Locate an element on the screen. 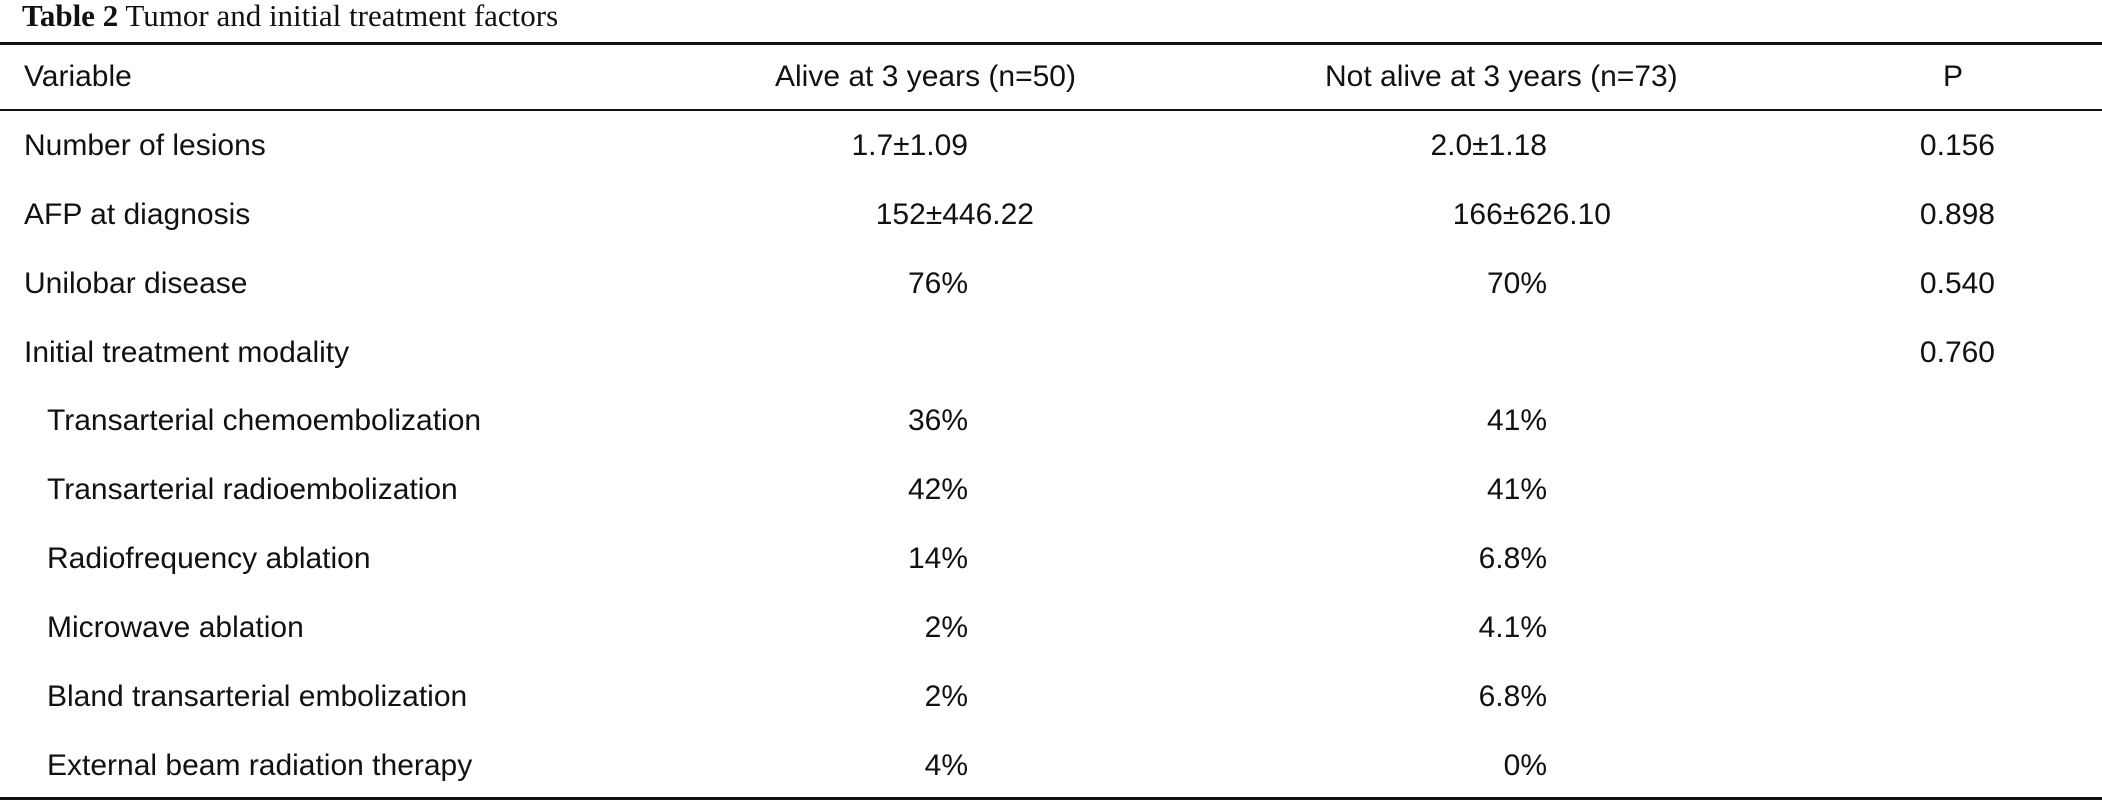 This screenshot has width=2102, height=801. row-not-alive-value: 0% is located at coordinates (1525, 765).